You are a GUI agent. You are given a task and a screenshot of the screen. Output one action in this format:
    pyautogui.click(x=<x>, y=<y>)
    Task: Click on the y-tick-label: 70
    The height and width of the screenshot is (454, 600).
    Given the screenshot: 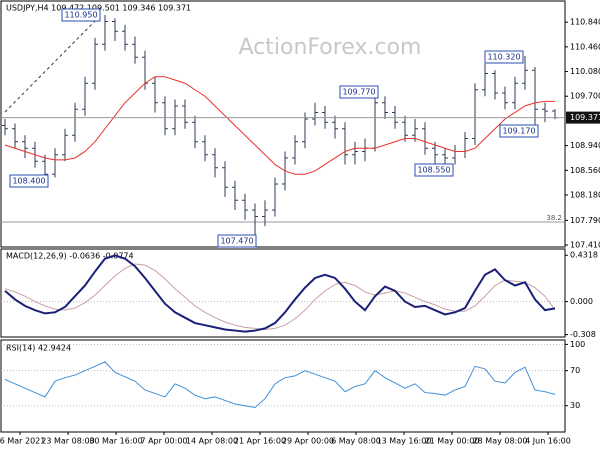 What is the action you would take?
    pyautogui.click(x=575, y=370)
    